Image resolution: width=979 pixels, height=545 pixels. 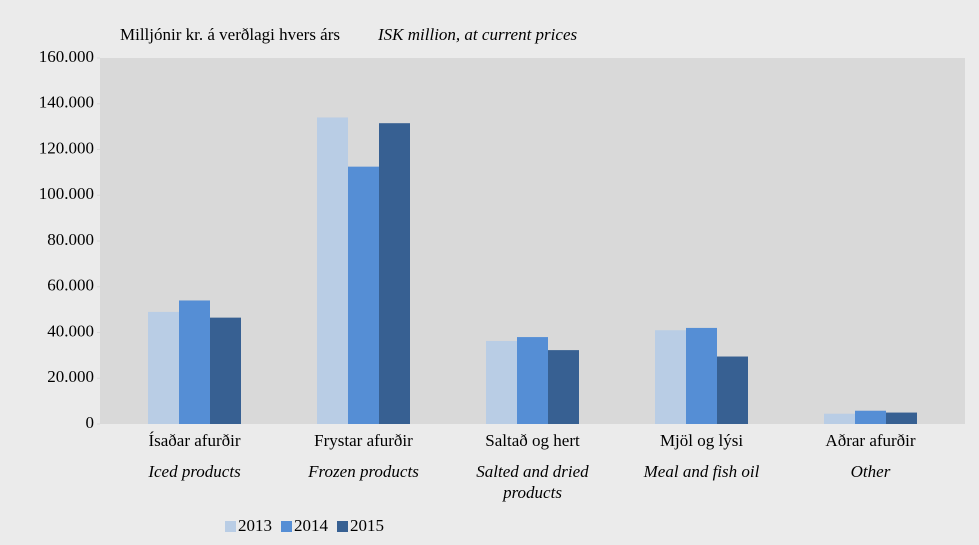 What do you see at coordinates (363, 471) in the screenshot?
I see `x-tick-label-en: Frozen products` at bounding box center [363, 471].